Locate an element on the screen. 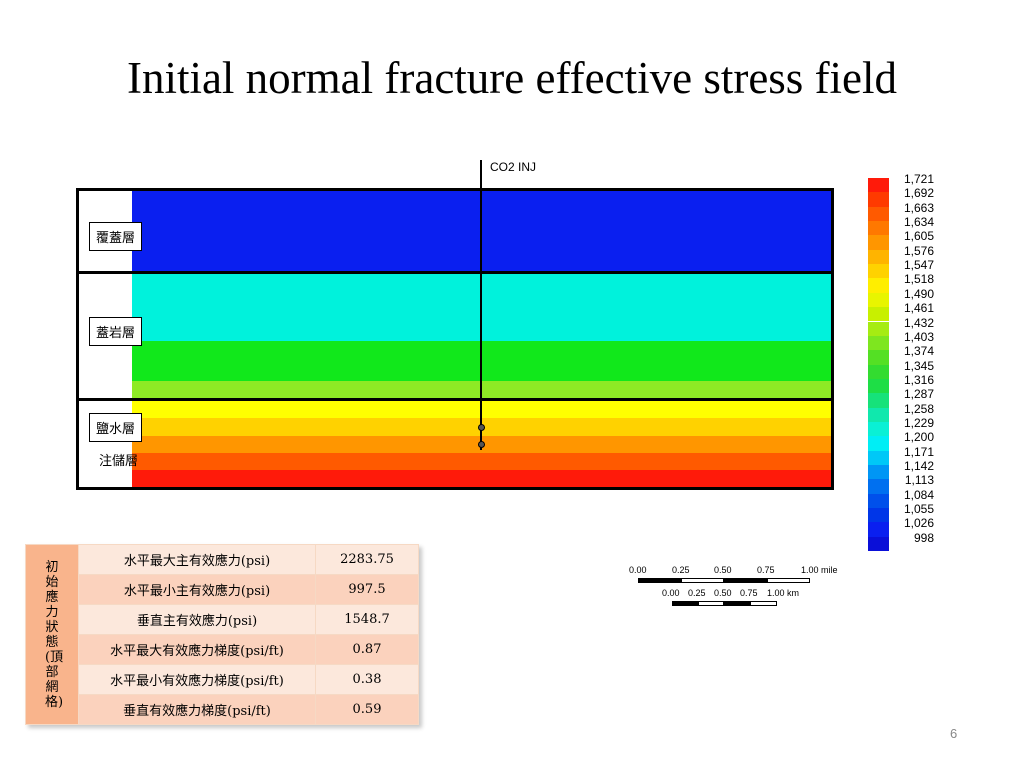 The width and height of the screenshot is (1024, 768). mile-tick-label: 0.00 is located at coordinates (638, 570).